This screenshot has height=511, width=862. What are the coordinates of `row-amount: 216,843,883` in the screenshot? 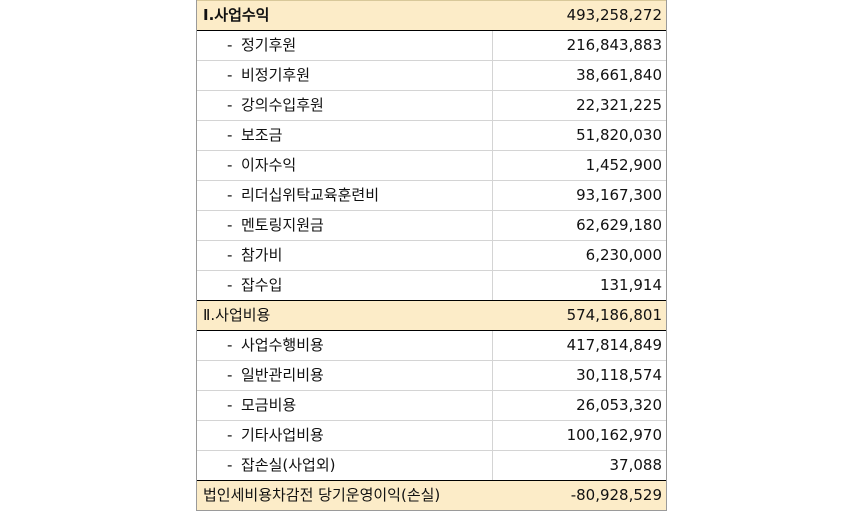 It's located at (614, 45).